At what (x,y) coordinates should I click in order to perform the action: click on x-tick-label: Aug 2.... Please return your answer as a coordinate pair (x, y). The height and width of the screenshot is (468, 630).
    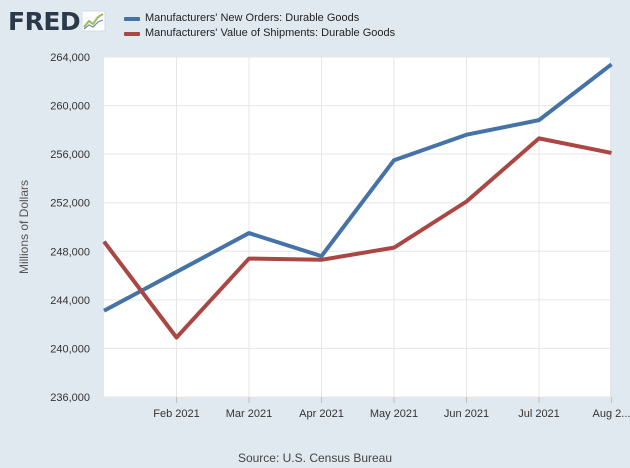
    Looking at the image, I should click on (611, 414).